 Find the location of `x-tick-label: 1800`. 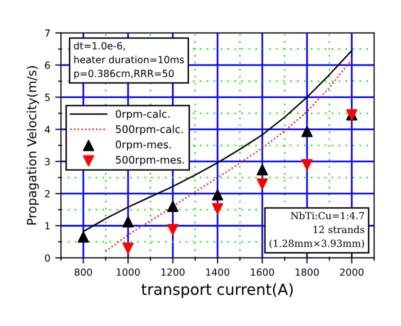

x-tick-label: 1800 is located at coordinates (307, 272).